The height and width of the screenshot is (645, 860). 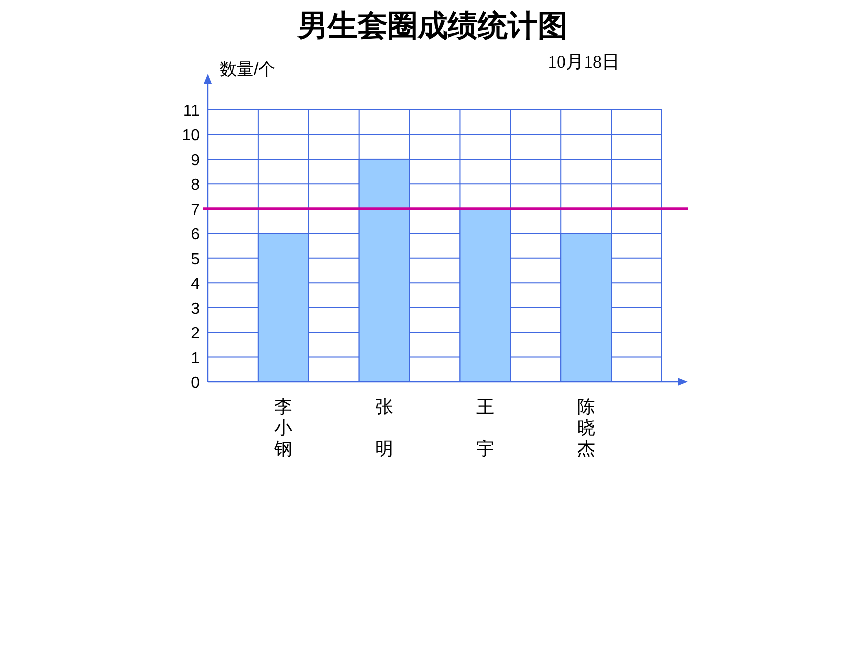 What do you see at coordinates (195, 259) in the screenshot?
I see `y-tick-label: 5` at bounding box center [195, 259].